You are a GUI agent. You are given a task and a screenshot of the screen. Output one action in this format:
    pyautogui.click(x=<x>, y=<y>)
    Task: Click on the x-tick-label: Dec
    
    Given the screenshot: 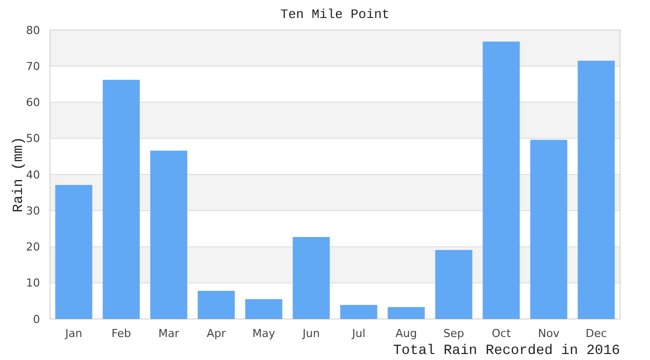 What is the action you would take?
    pyautogui.click(x=596, y=333)
    